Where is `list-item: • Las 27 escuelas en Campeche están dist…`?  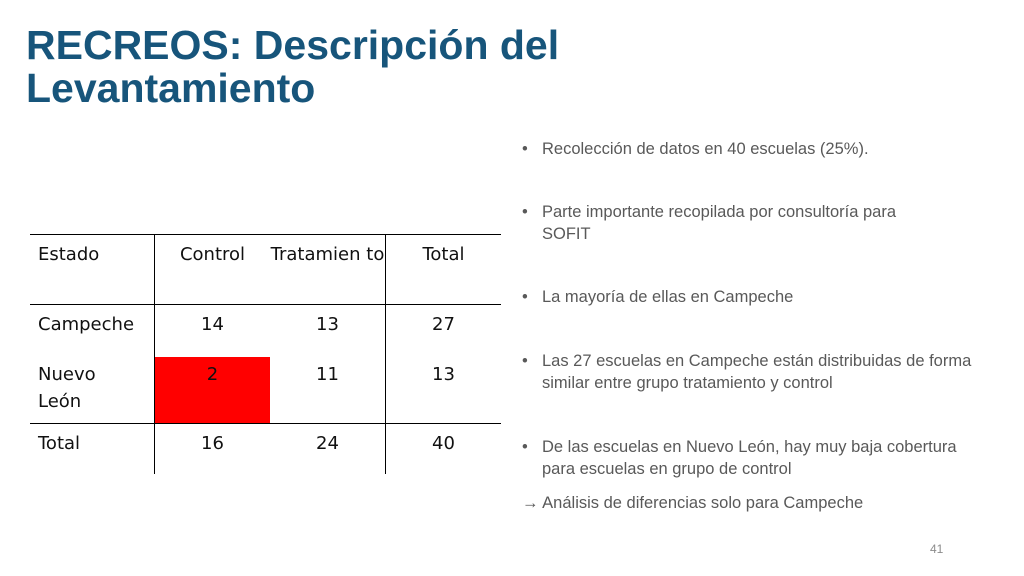 list-item: • Las 27 escuelas en Campeche están dist… is located at coordinates (752, 372).